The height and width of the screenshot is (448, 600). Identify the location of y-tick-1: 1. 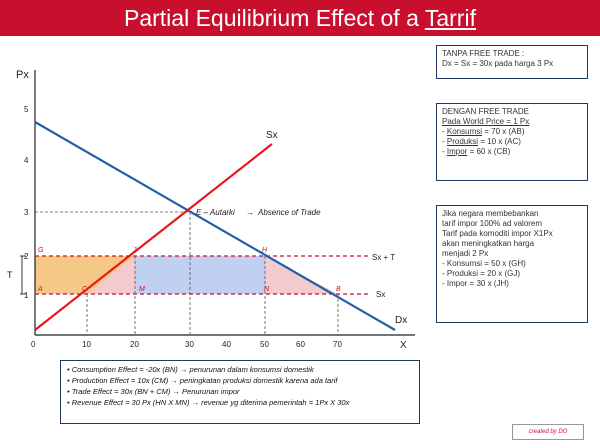
(26, 295).